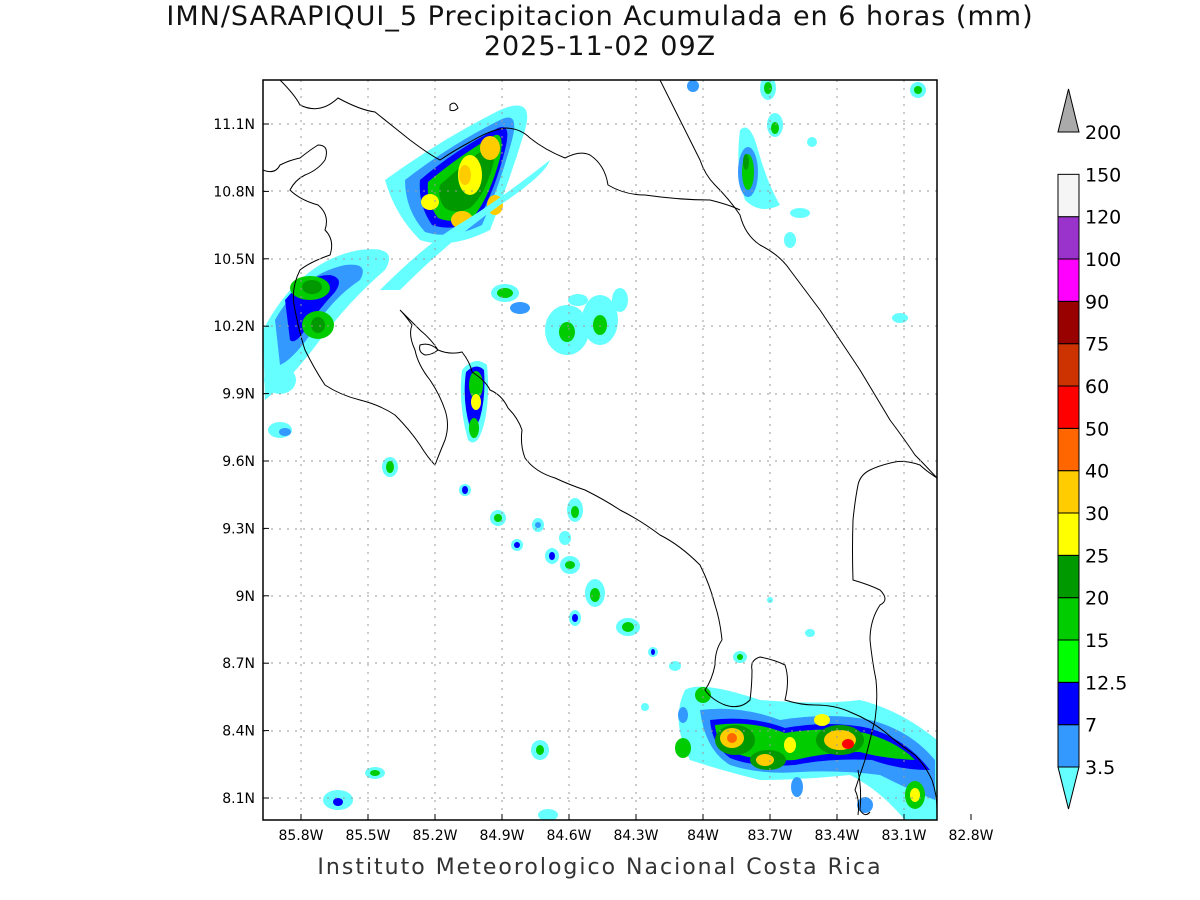 This screenshot has width=1200, height=900. Describe the element at coordinates (234, 327) in the screenshot. I see `lat-tick-label: 10.2N` at that location.